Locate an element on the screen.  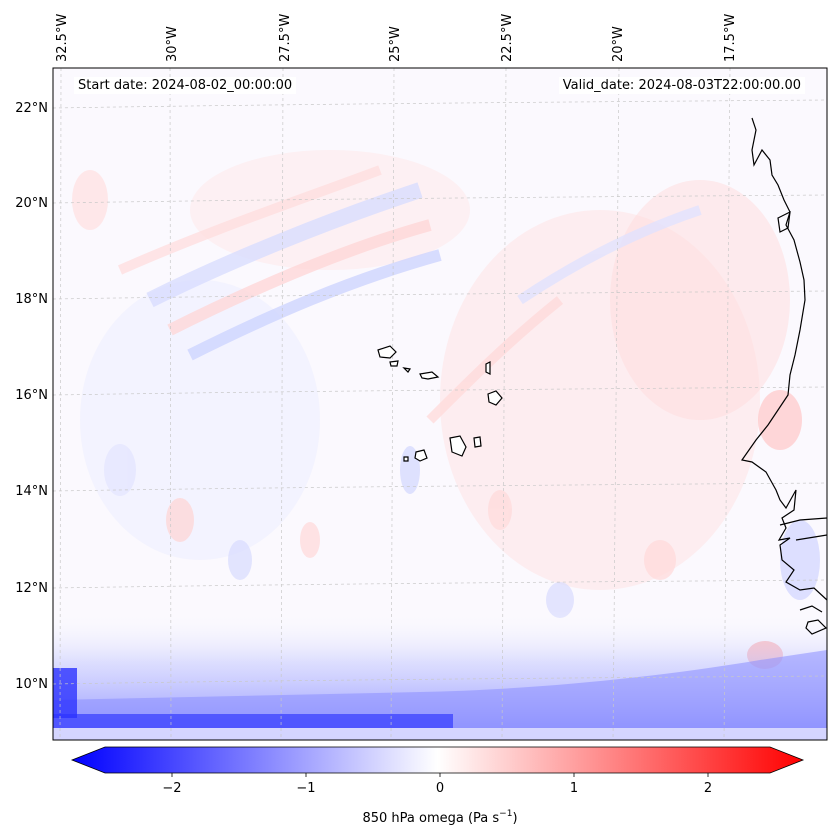
lon-tick-label: 32.5°W is located at coordinates (62, 38).